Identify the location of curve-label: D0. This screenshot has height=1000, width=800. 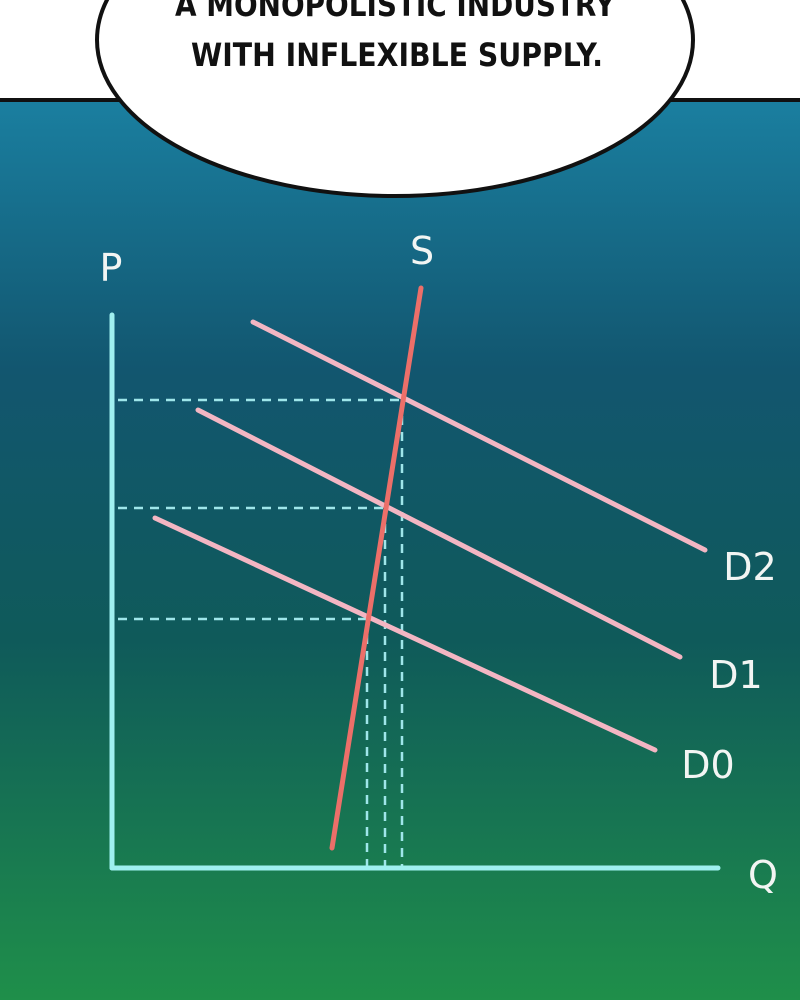
(707, 765).